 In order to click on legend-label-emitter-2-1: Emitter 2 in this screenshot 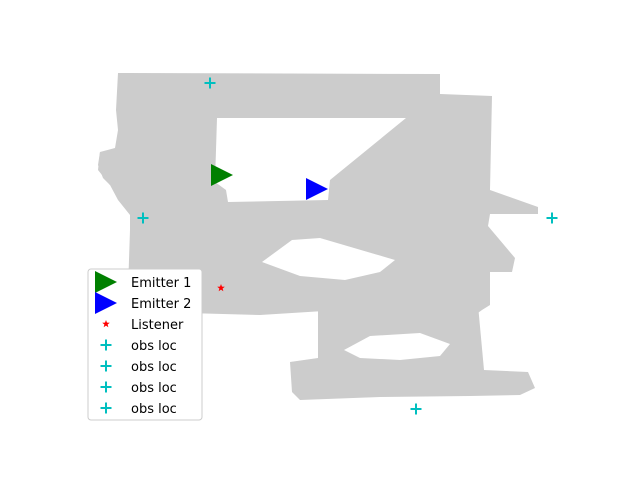, I will do `click(161, 304)`.